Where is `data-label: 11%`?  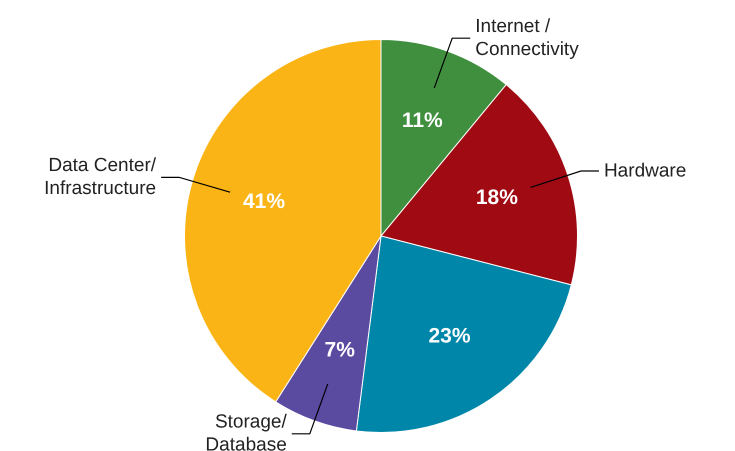 data-label: 11% is located at coordinates (423, 120).